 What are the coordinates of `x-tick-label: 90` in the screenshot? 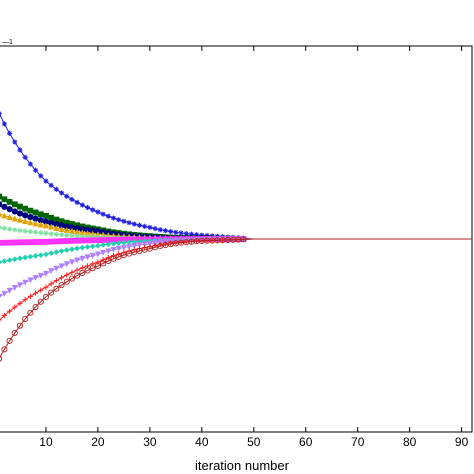 It's located at (462, 442).